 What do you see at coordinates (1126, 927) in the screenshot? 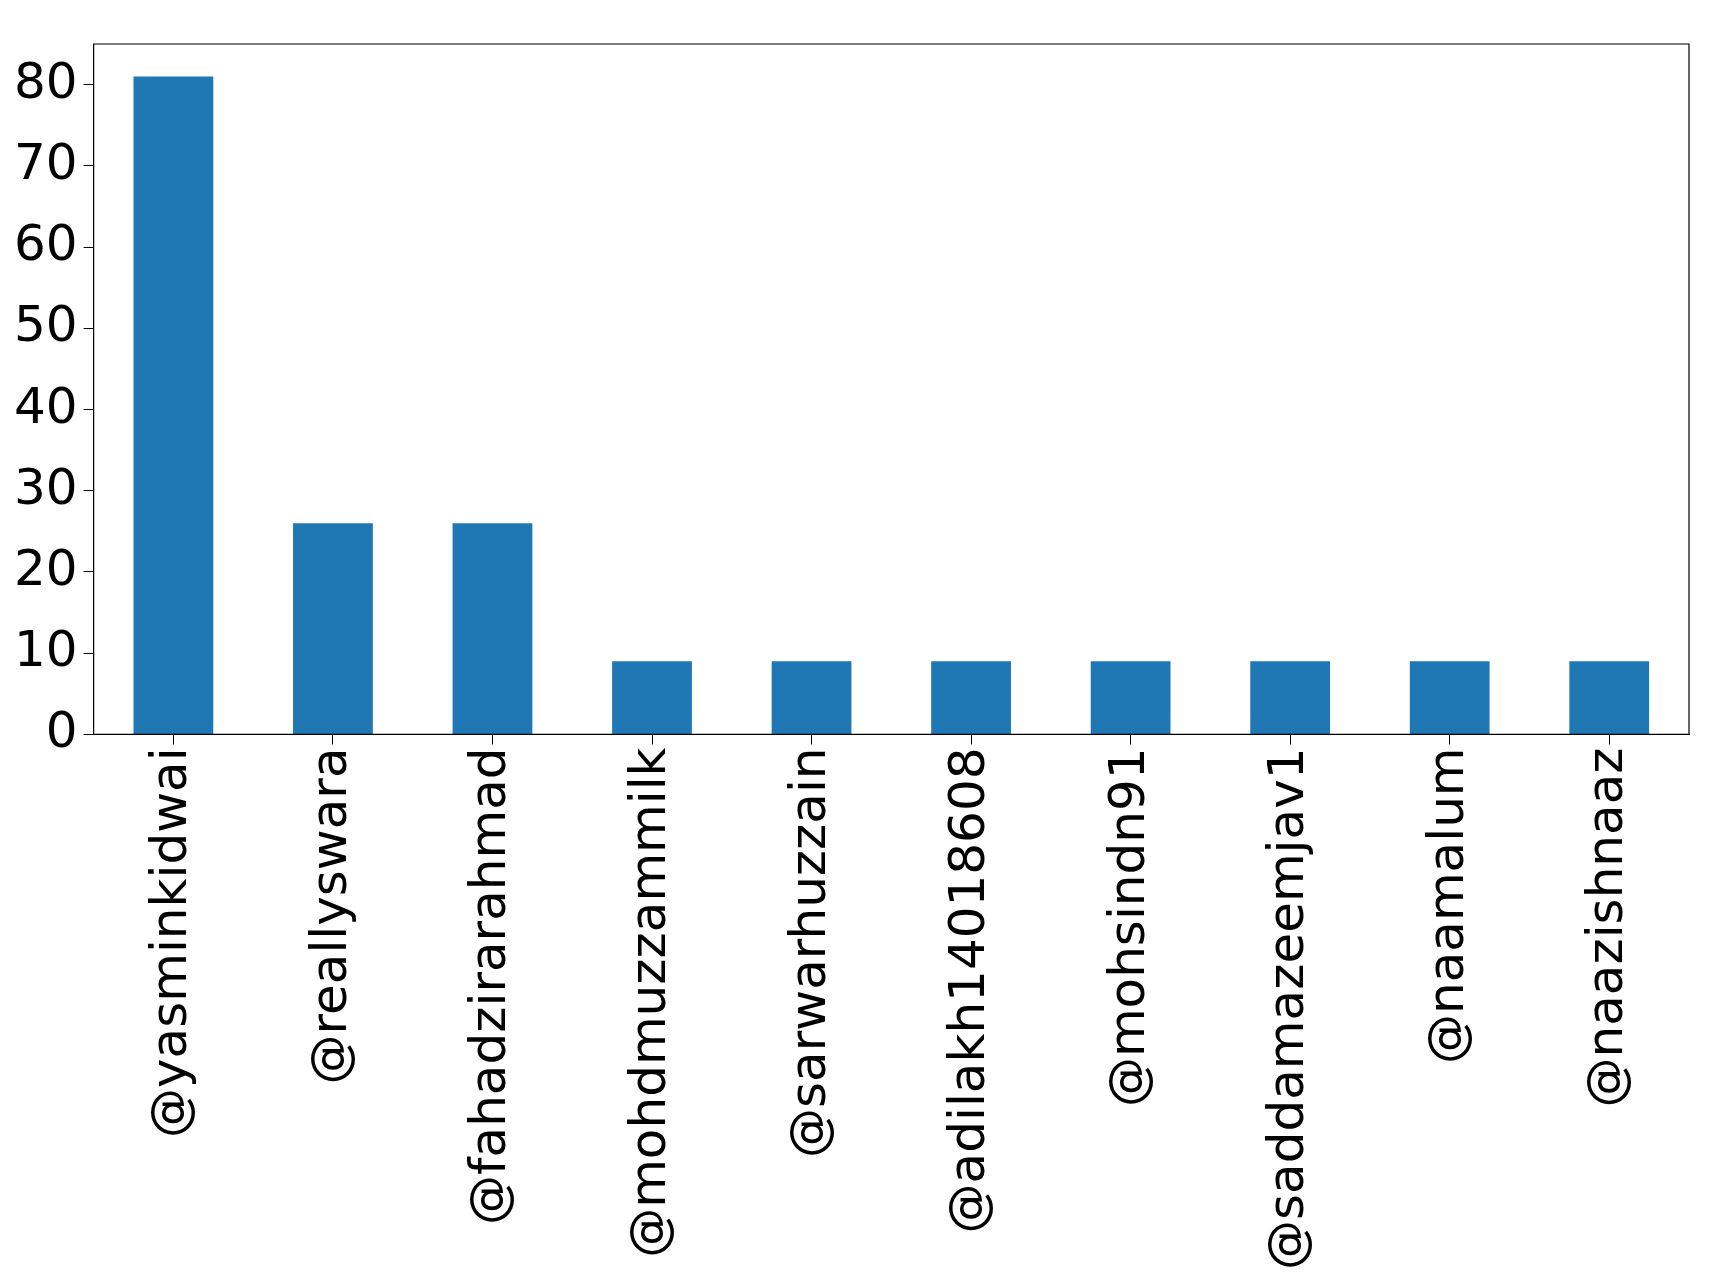
I see `x-tick-label: @mohsindn91` at bounding box center [1126, 927].